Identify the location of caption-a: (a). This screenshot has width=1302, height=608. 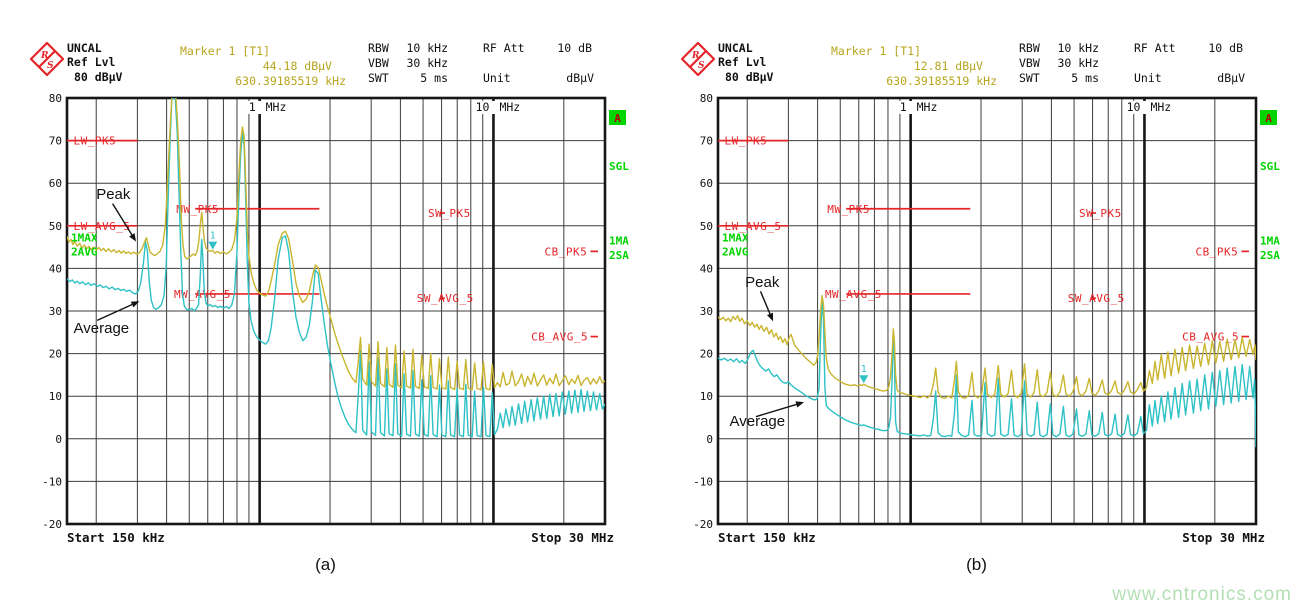
(325, 564).